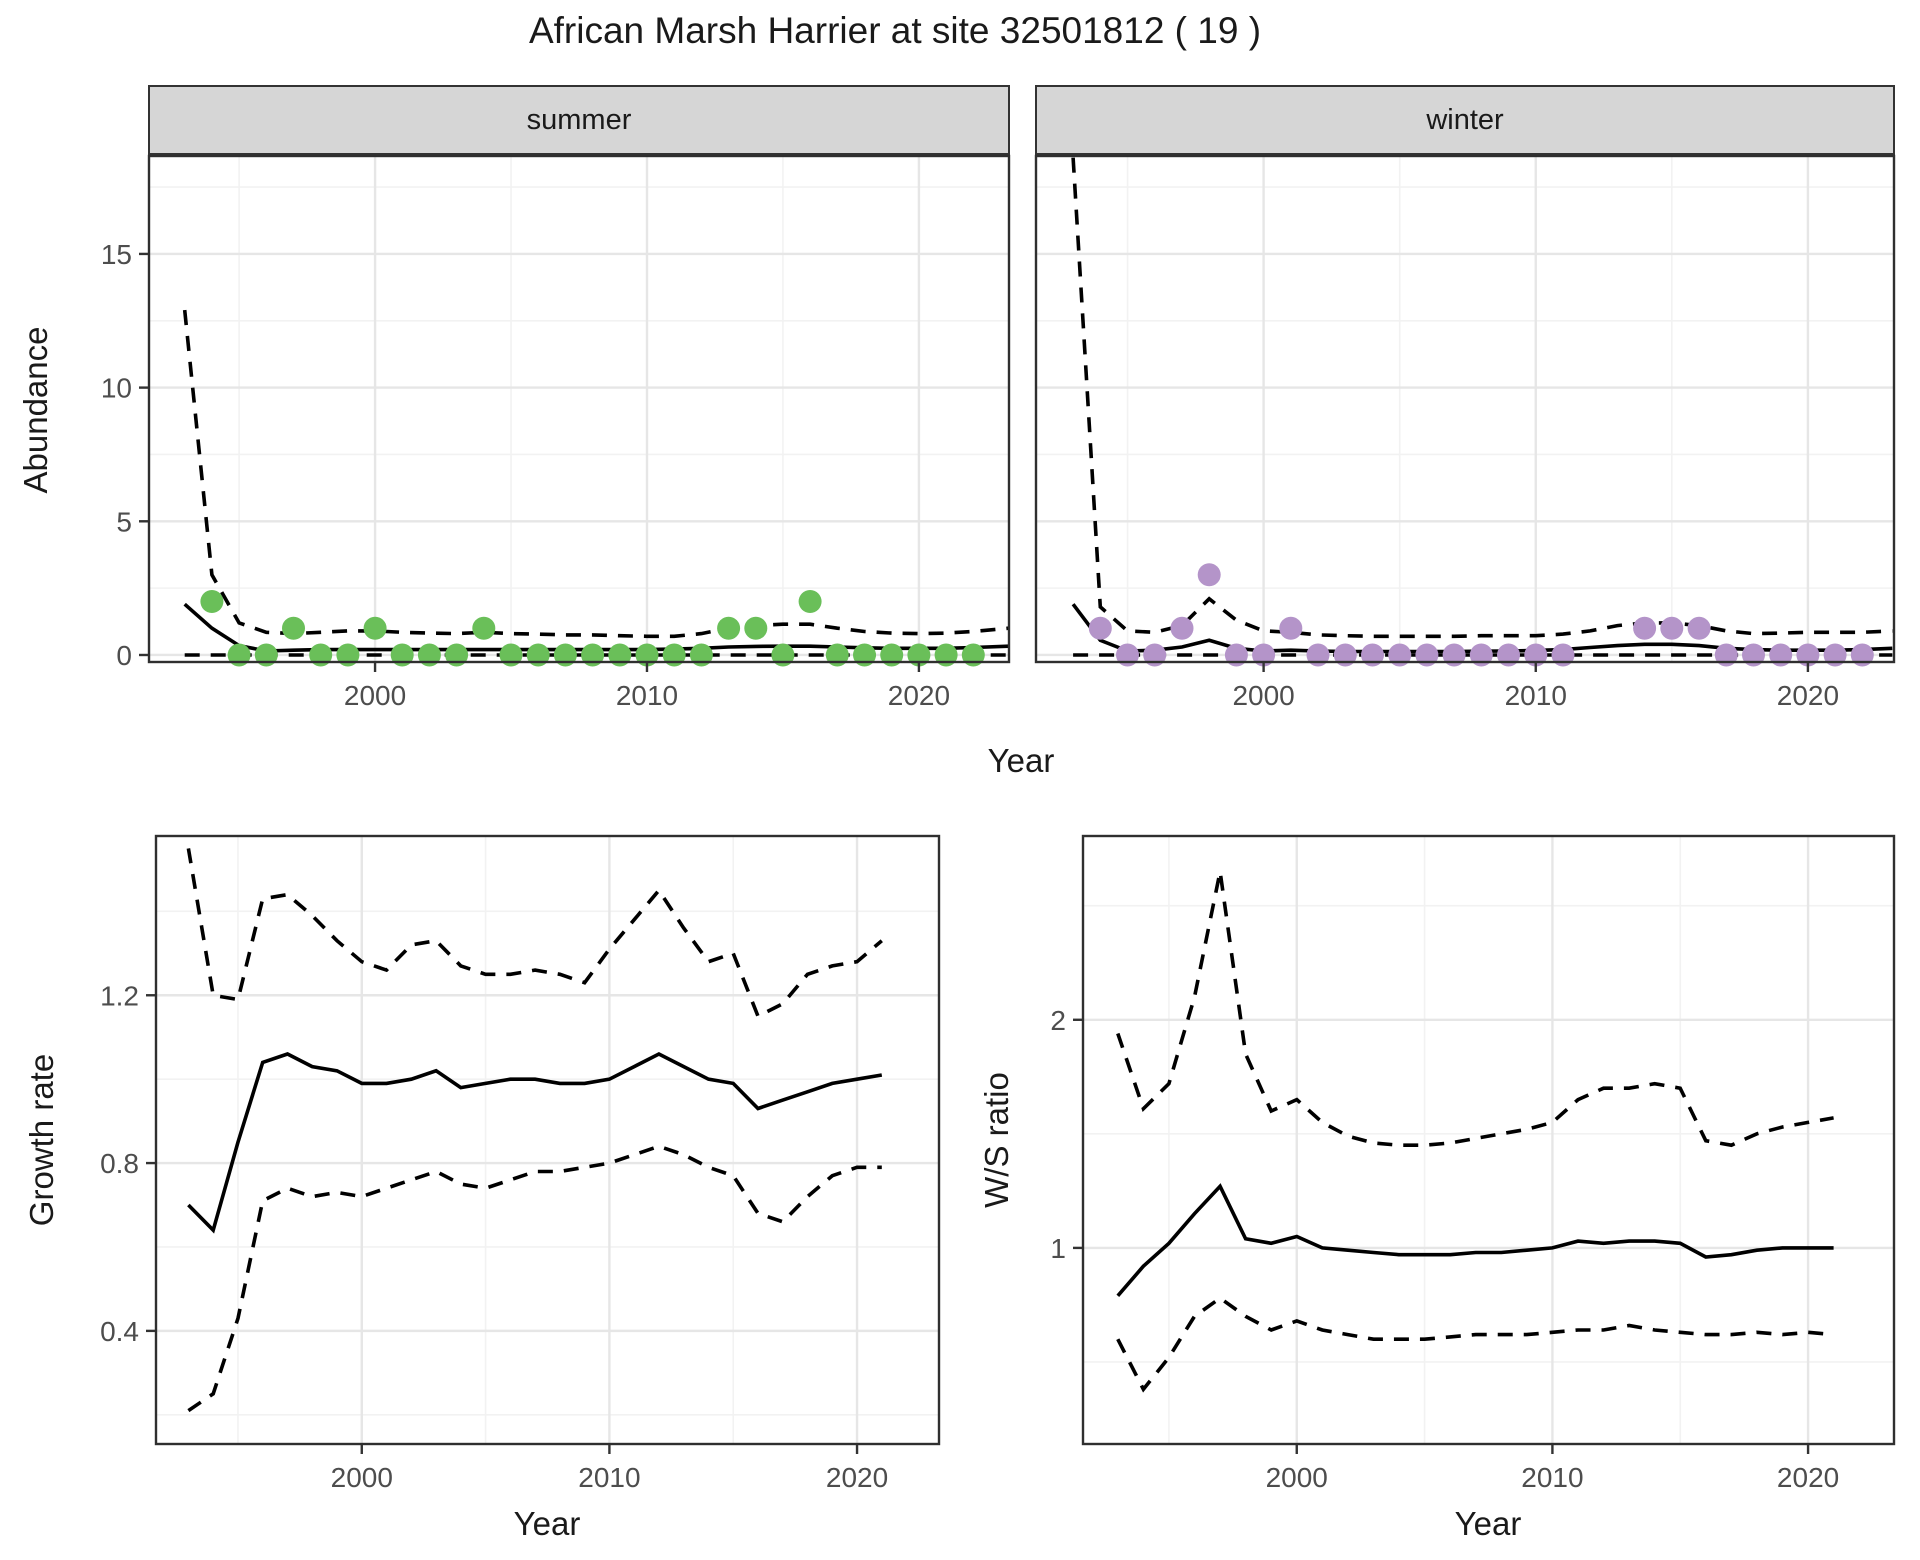 The height and width of the screenshot is (1560, 1920). I want to click on svg-text: 10, so click(116, 388).